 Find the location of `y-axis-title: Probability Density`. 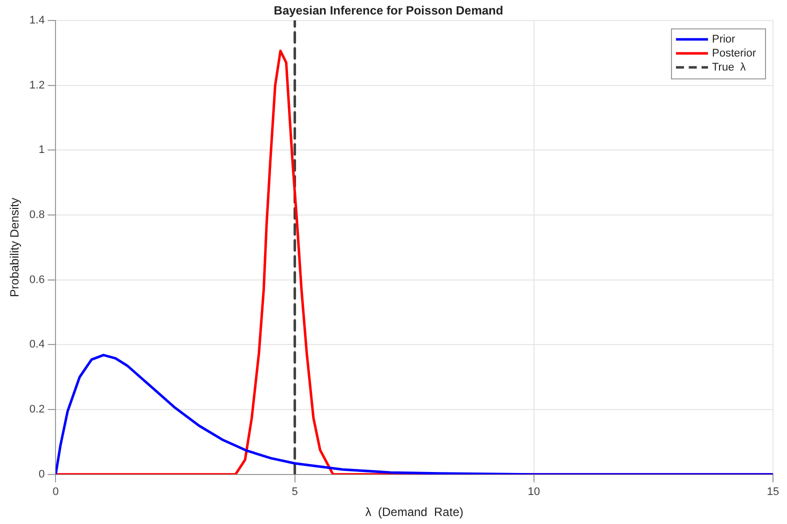

y-axis-title: Probability Density is located at coordinates (15, 248).